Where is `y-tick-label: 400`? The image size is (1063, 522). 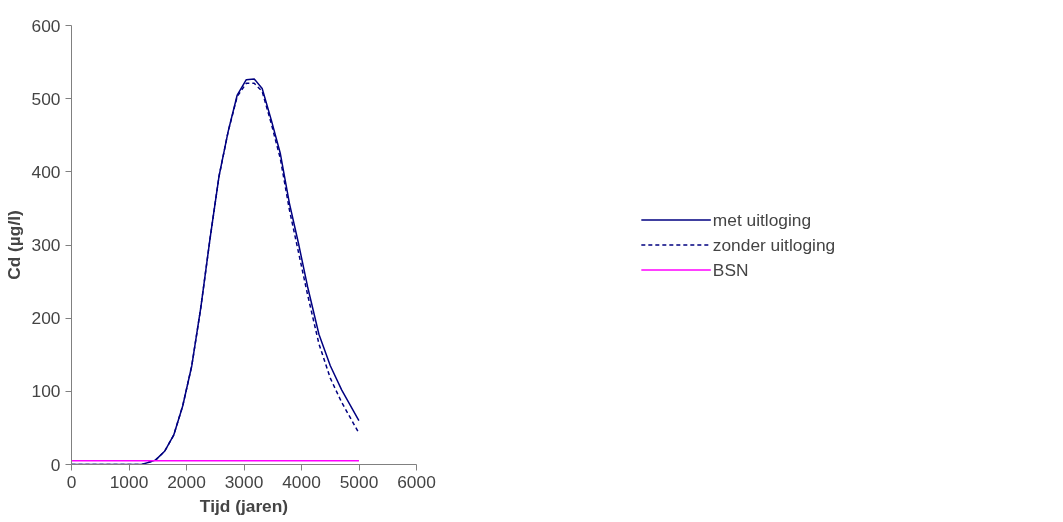
y-tick-label: 400 is located at coordinates (46, 171).